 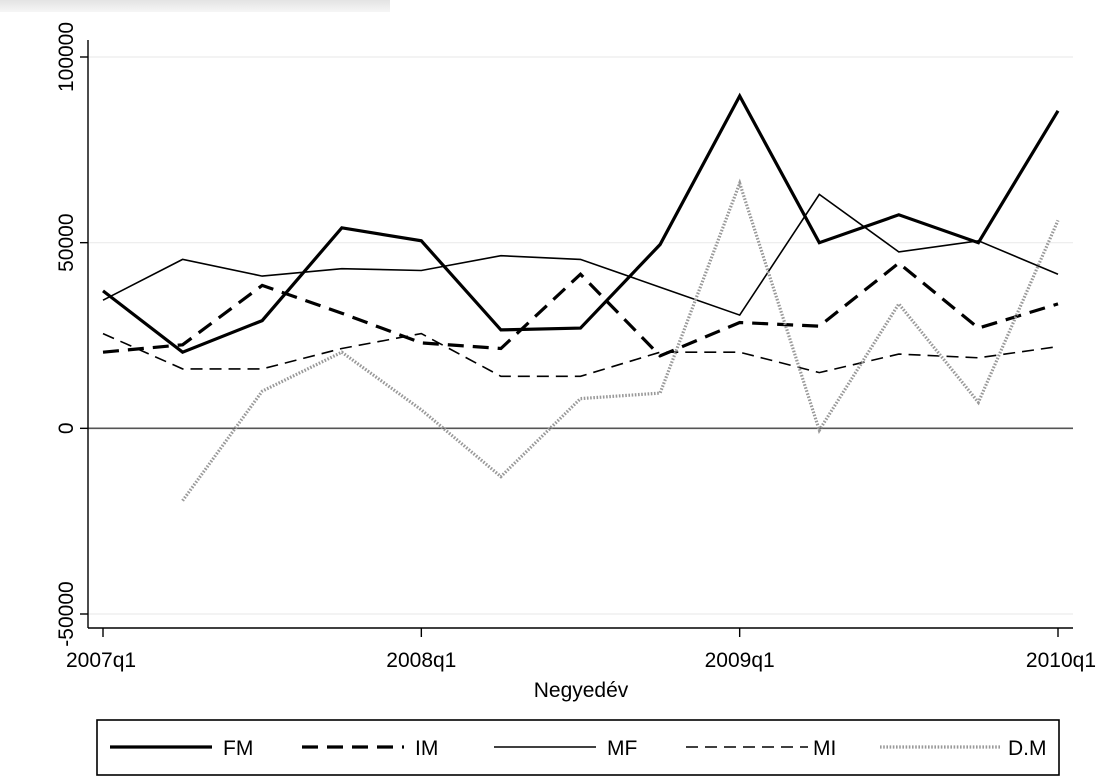 I want to click on x-tick-label: 2007q1, so click(x=101, y=660).